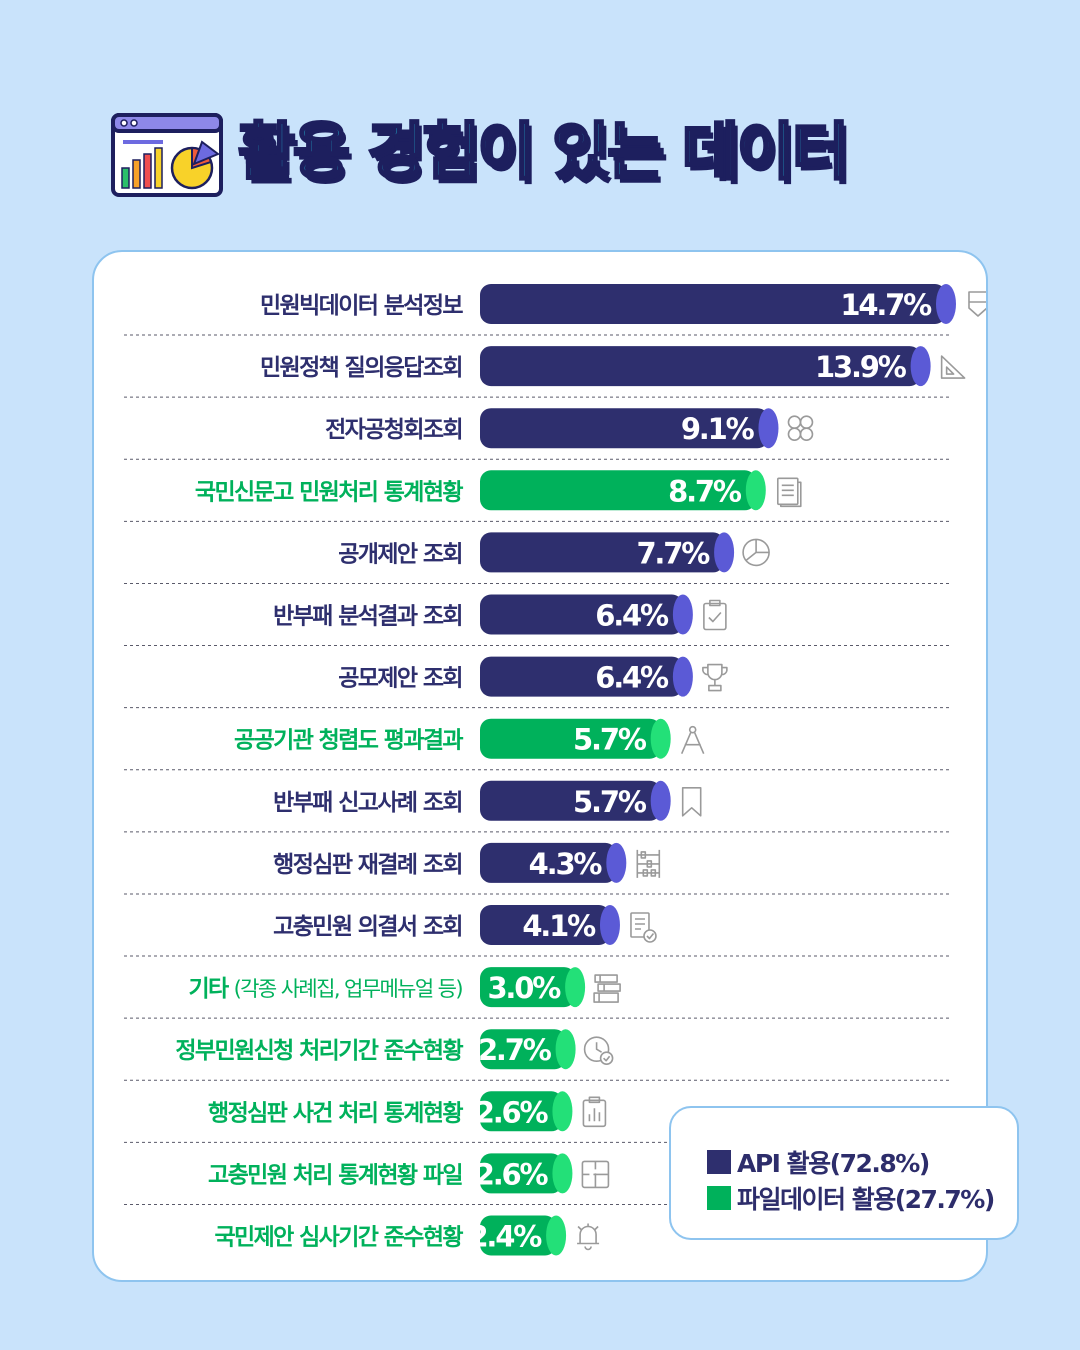 The image size is (1080, 1350). What do you see at coordinates (595, 1174) in the screenshot?
I see `puzzle-icon` at bounding box center [595, 1174].